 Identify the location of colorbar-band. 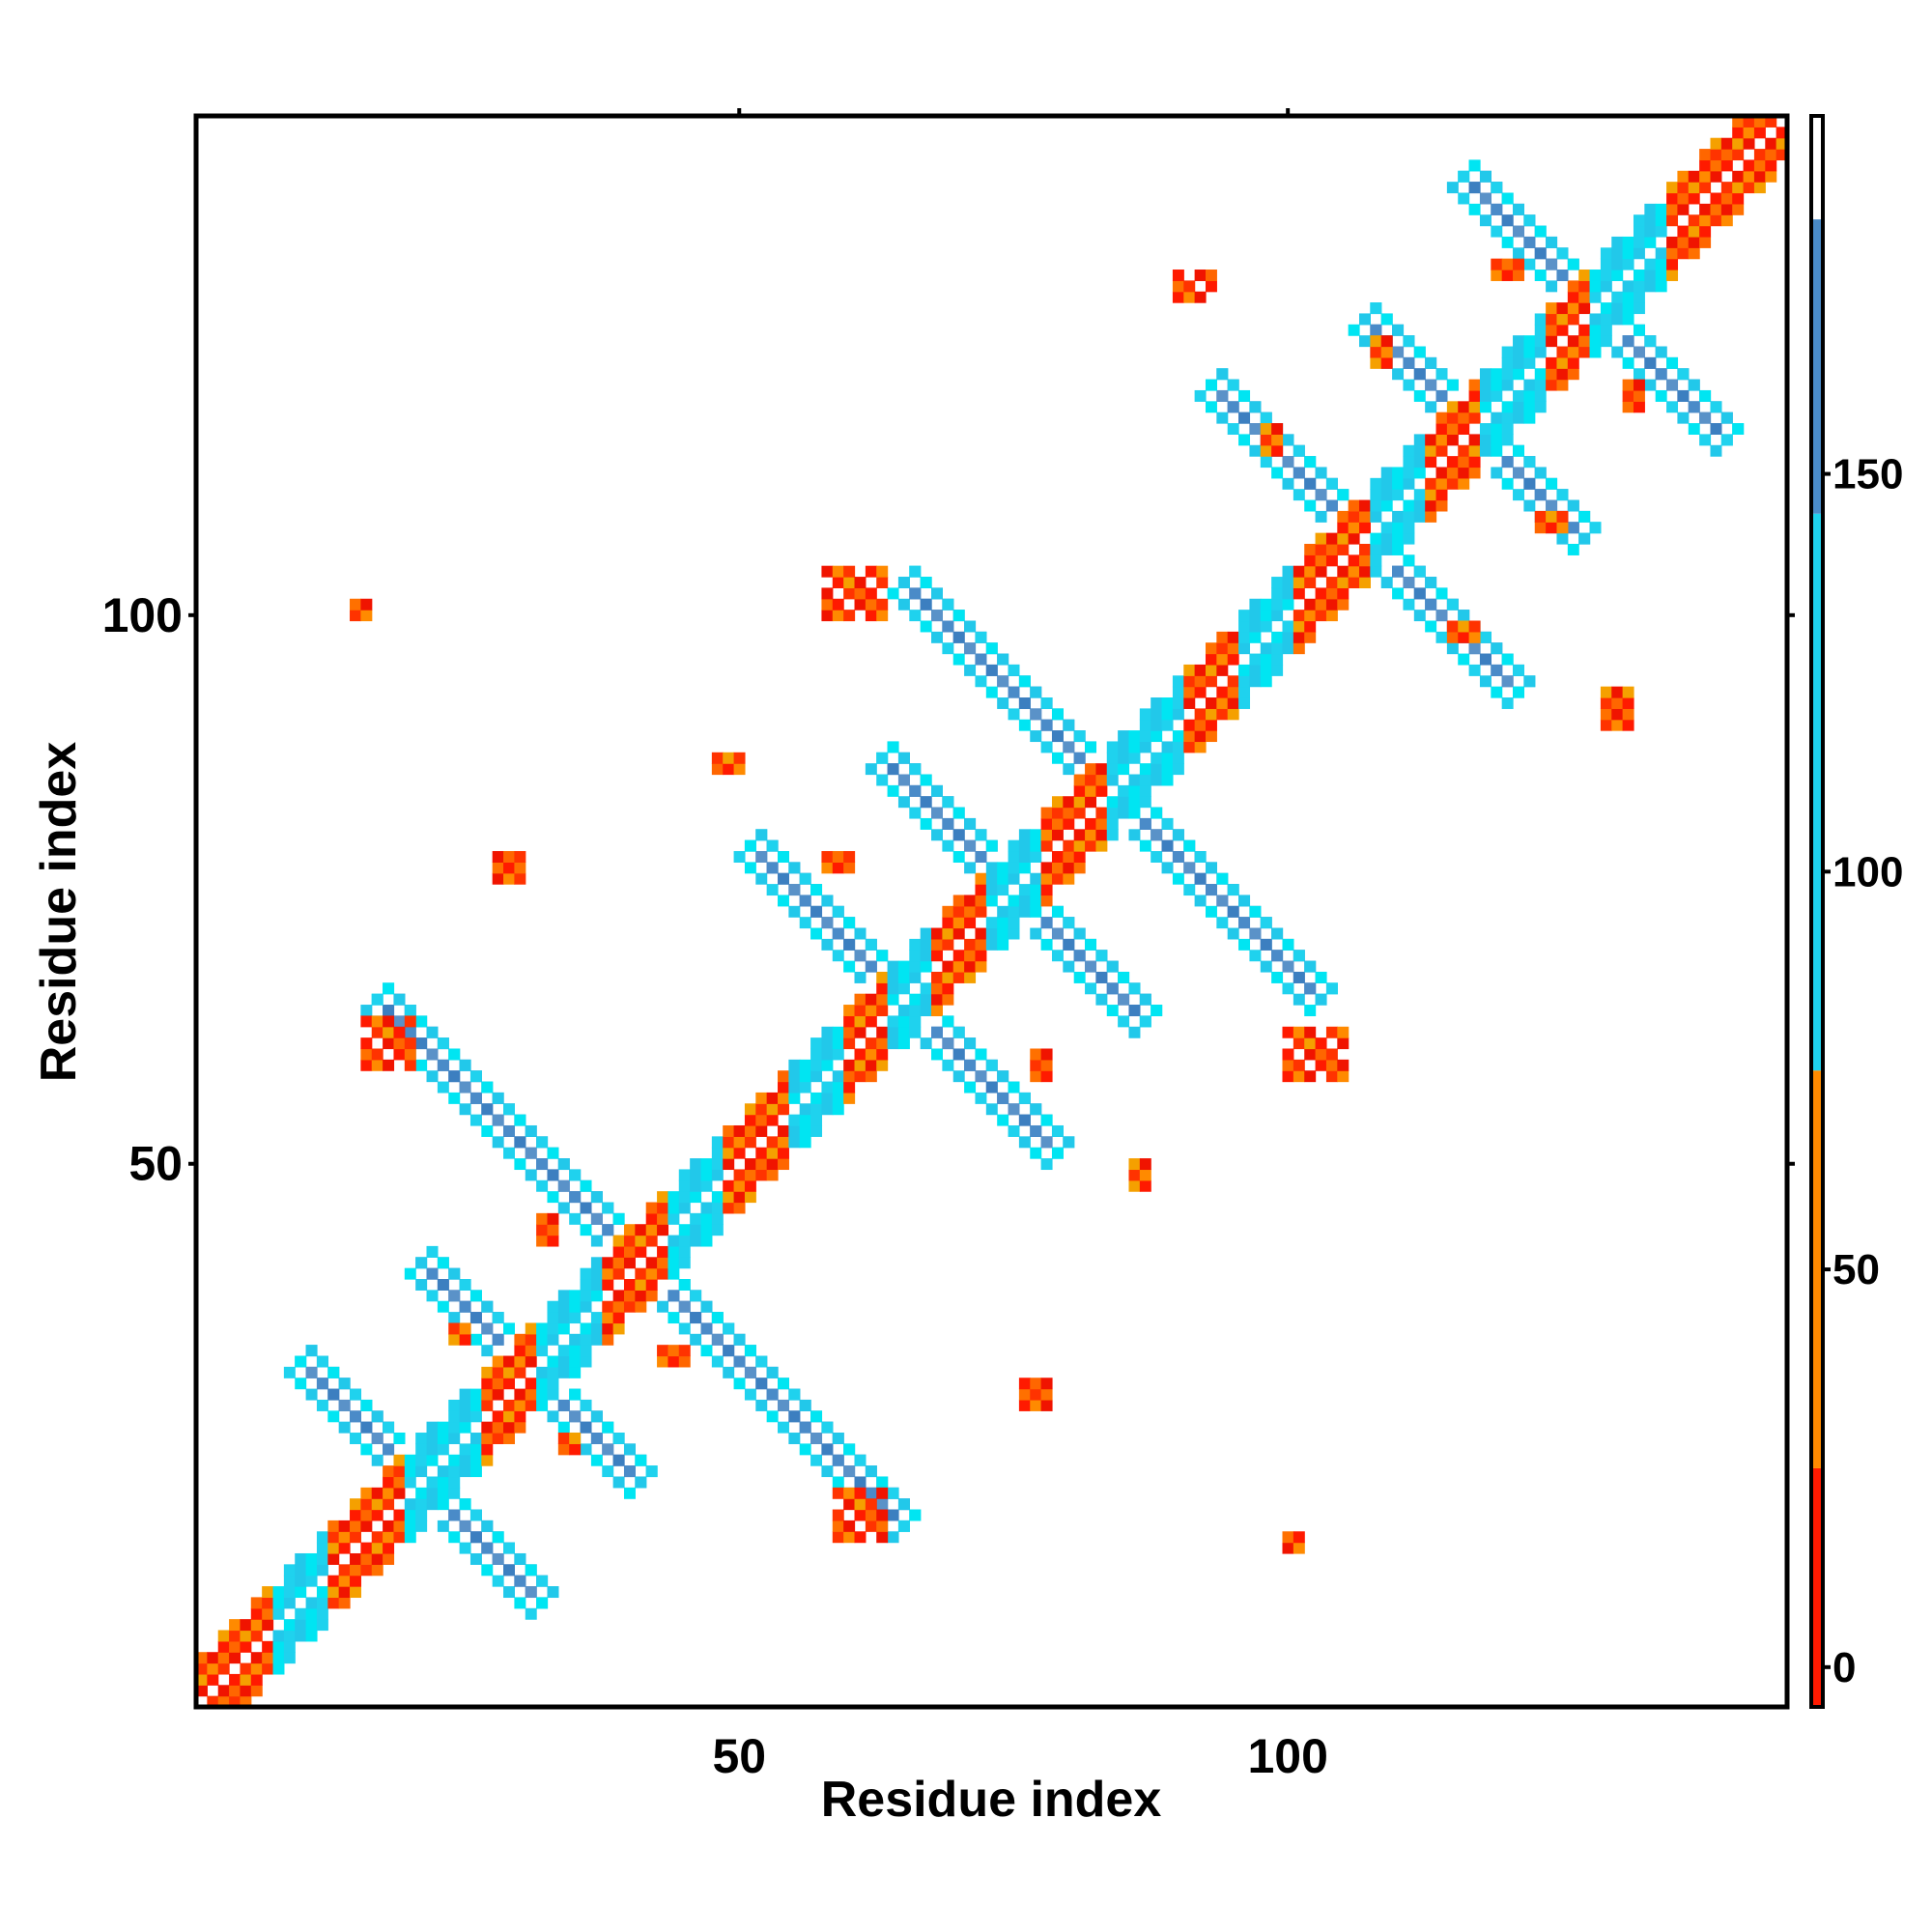
(1817, 792).